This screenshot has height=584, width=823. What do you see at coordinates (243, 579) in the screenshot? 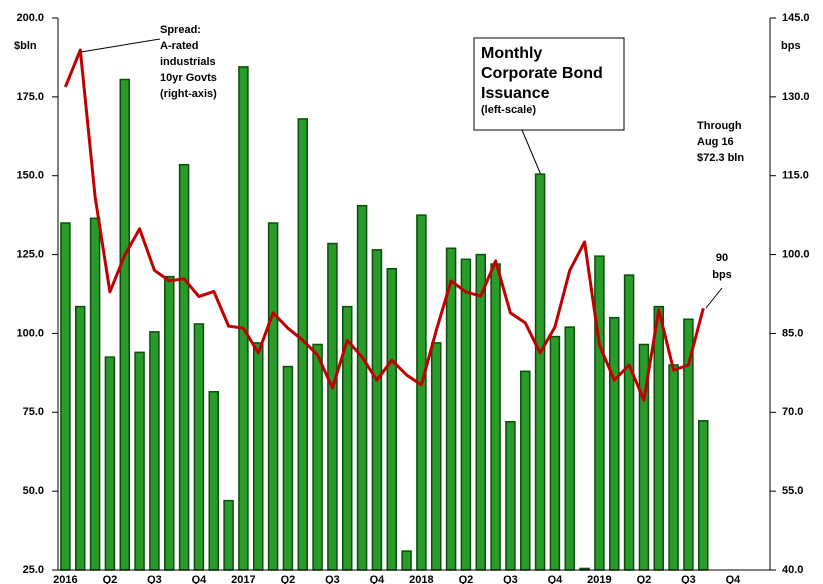
I see `x-tick-label: 2017` at bounding box center [243, 579].